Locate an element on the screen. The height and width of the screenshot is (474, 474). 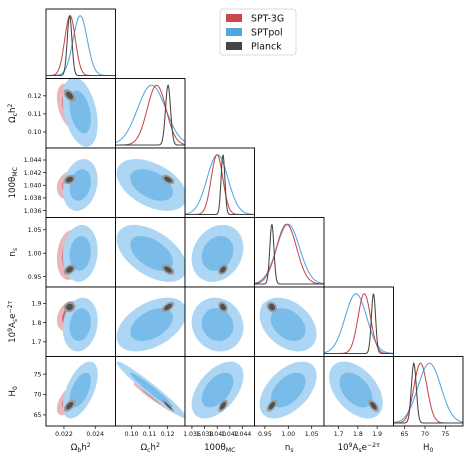
x-tick-label-och2: 0.11 is located at coordinates (150, 434).